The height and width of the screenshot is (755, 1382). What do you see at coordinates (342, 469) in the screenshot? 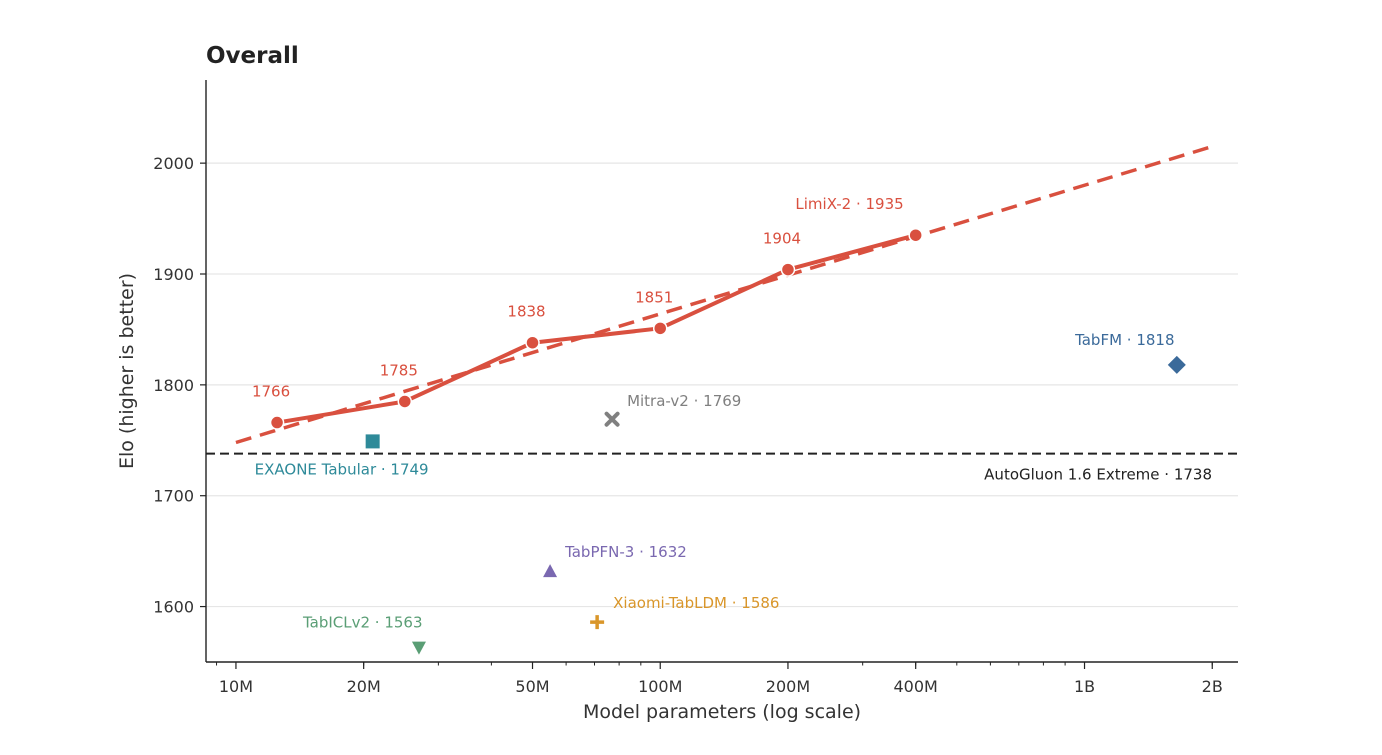
I see `model-label: EXAONE Tabular · 1749` at bounding box center [342, 469].